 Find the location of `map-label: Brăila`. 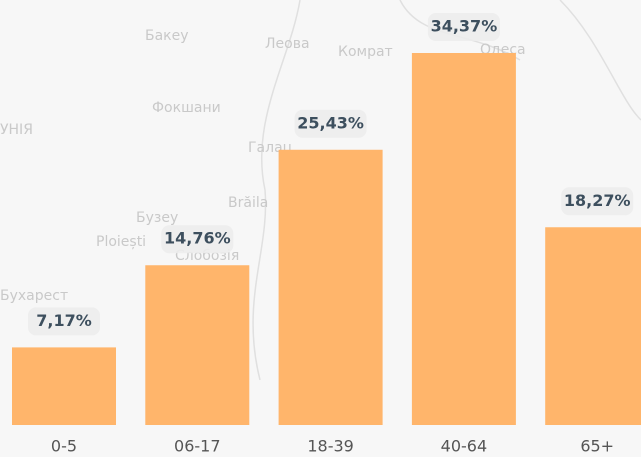

map-label: Brăila is located at coordinates (248, 203).